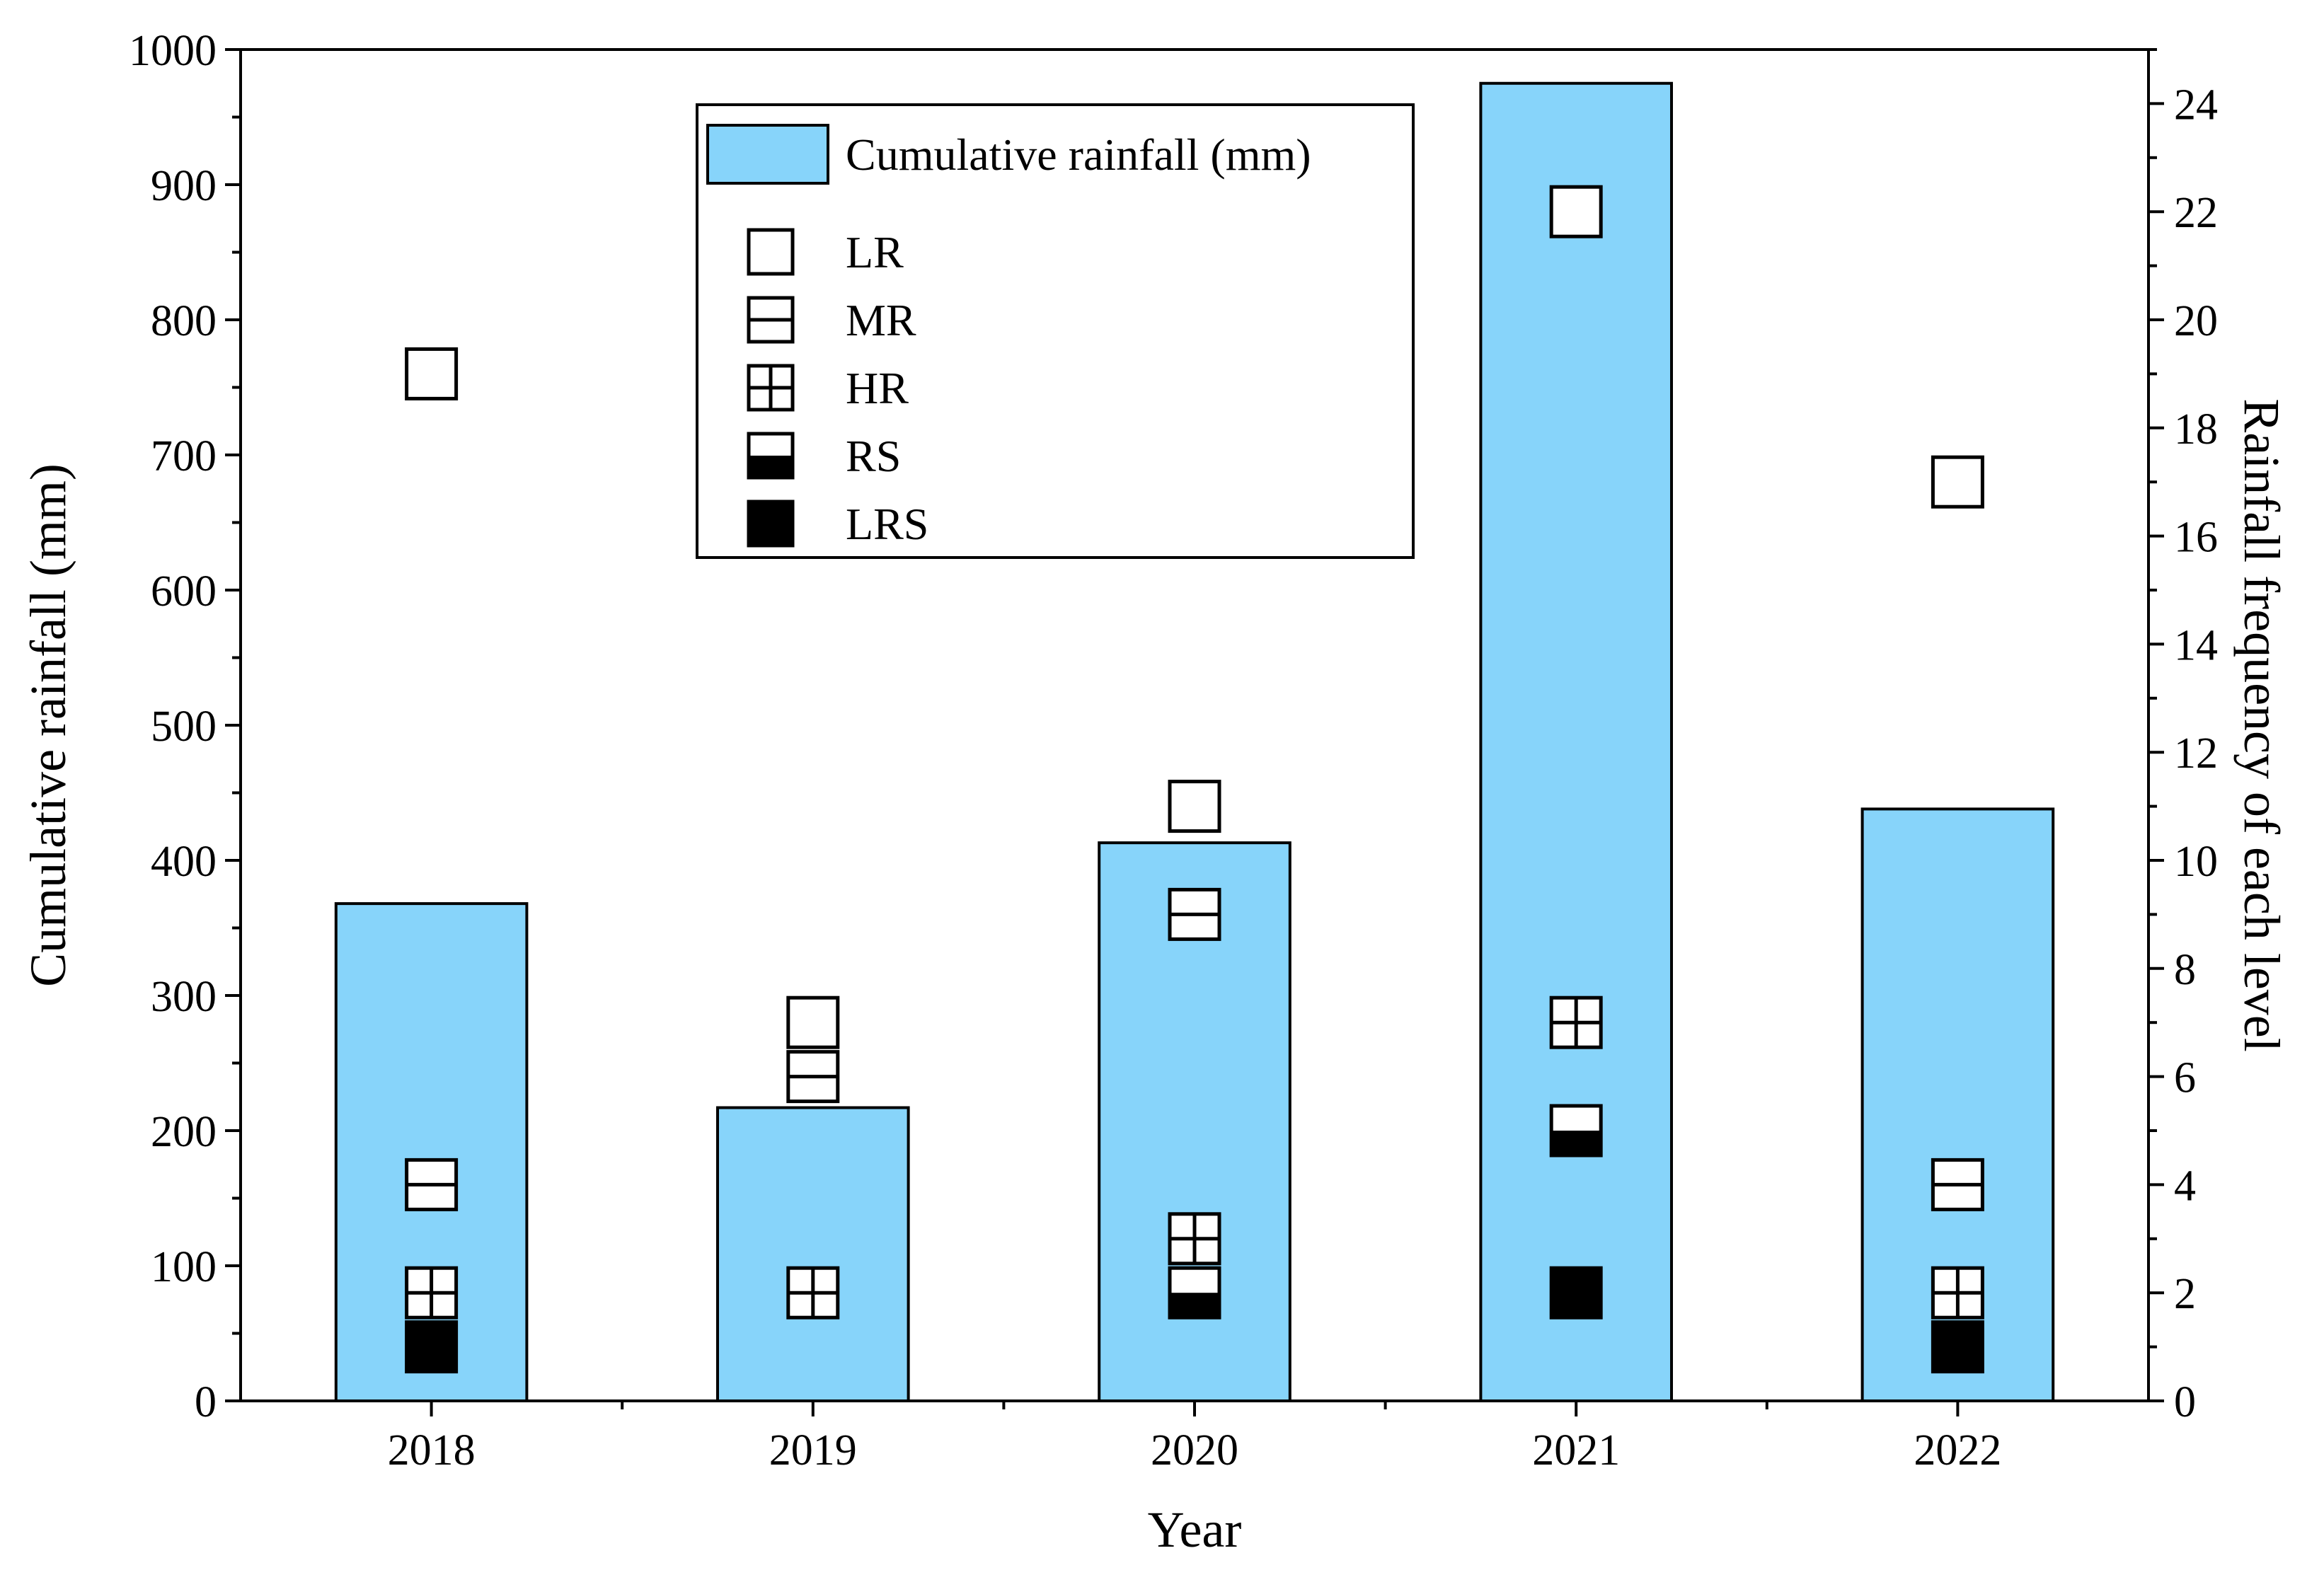 The image size is (2324, 1570). I want to click on y-axis-title: Cumulative rainfall (mm), so click(48, 725).